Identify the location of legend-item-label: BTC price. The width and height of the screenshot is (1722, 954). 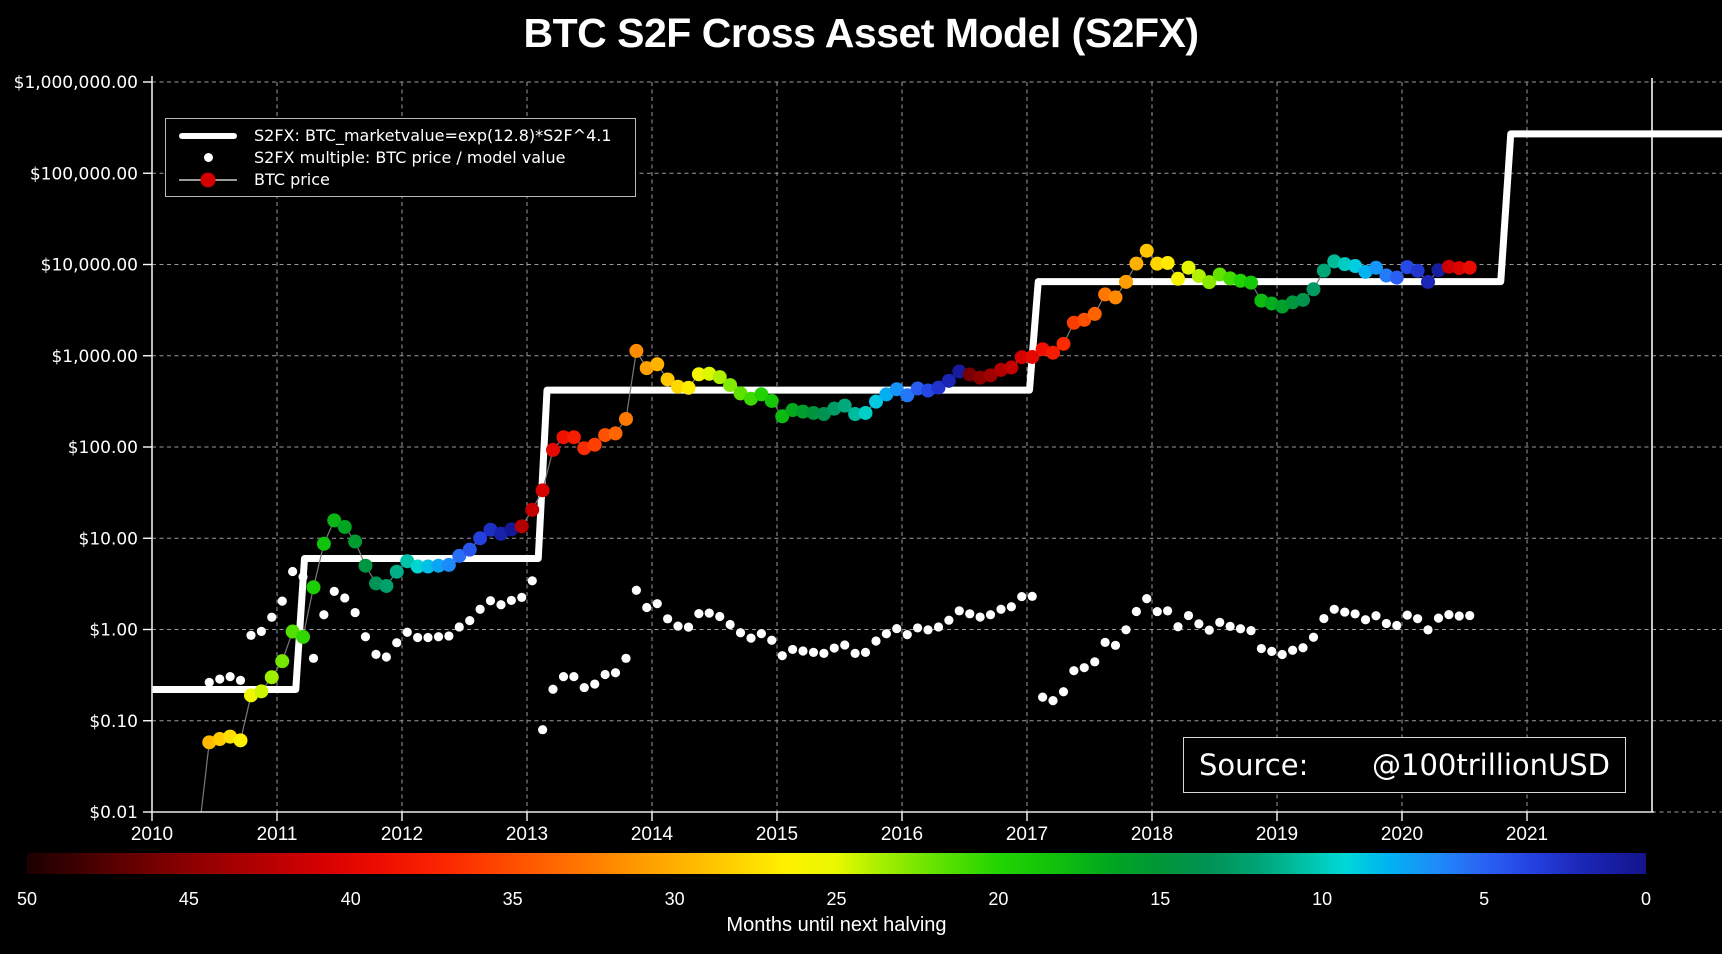
(292, 179).